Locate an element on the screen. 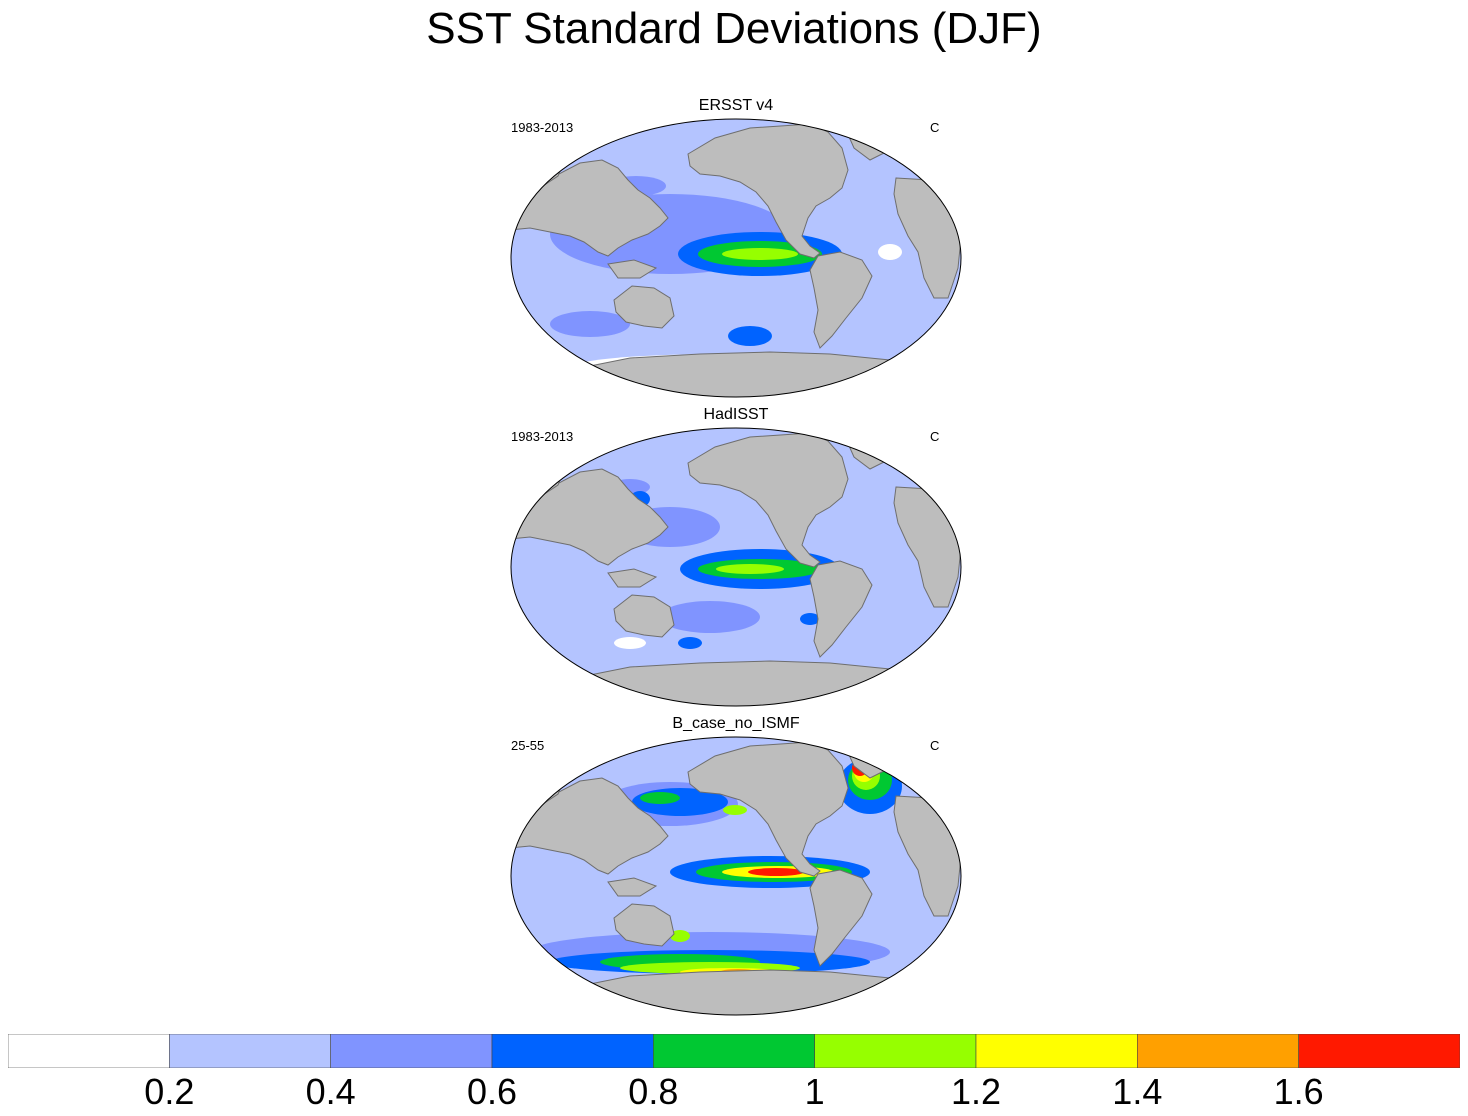 Image resolution: width=1468 pixels, height=1116 pixels. south-pacific-band is located at coordinates (710, 617).